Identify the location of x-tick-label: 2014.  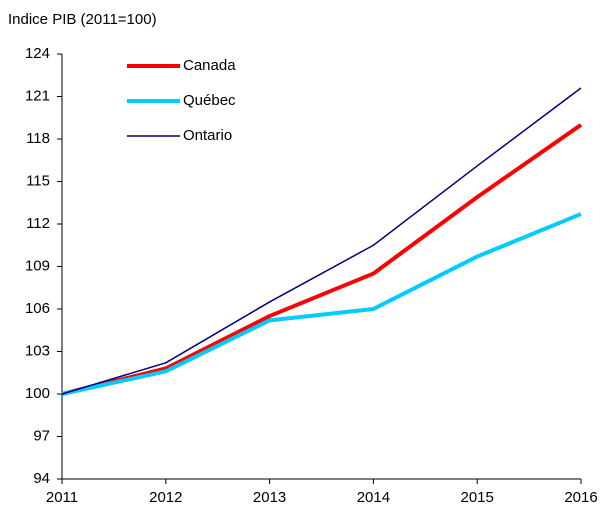
(373, 497).